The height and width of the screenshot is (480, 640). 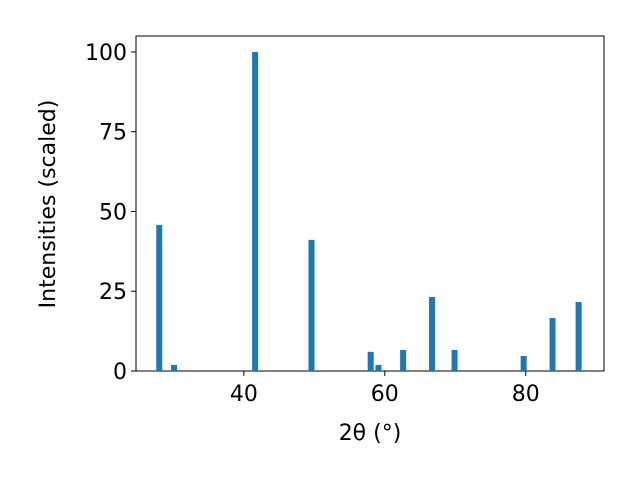 I want to click on y-tick-label: 100, so click(x=106, y=53).